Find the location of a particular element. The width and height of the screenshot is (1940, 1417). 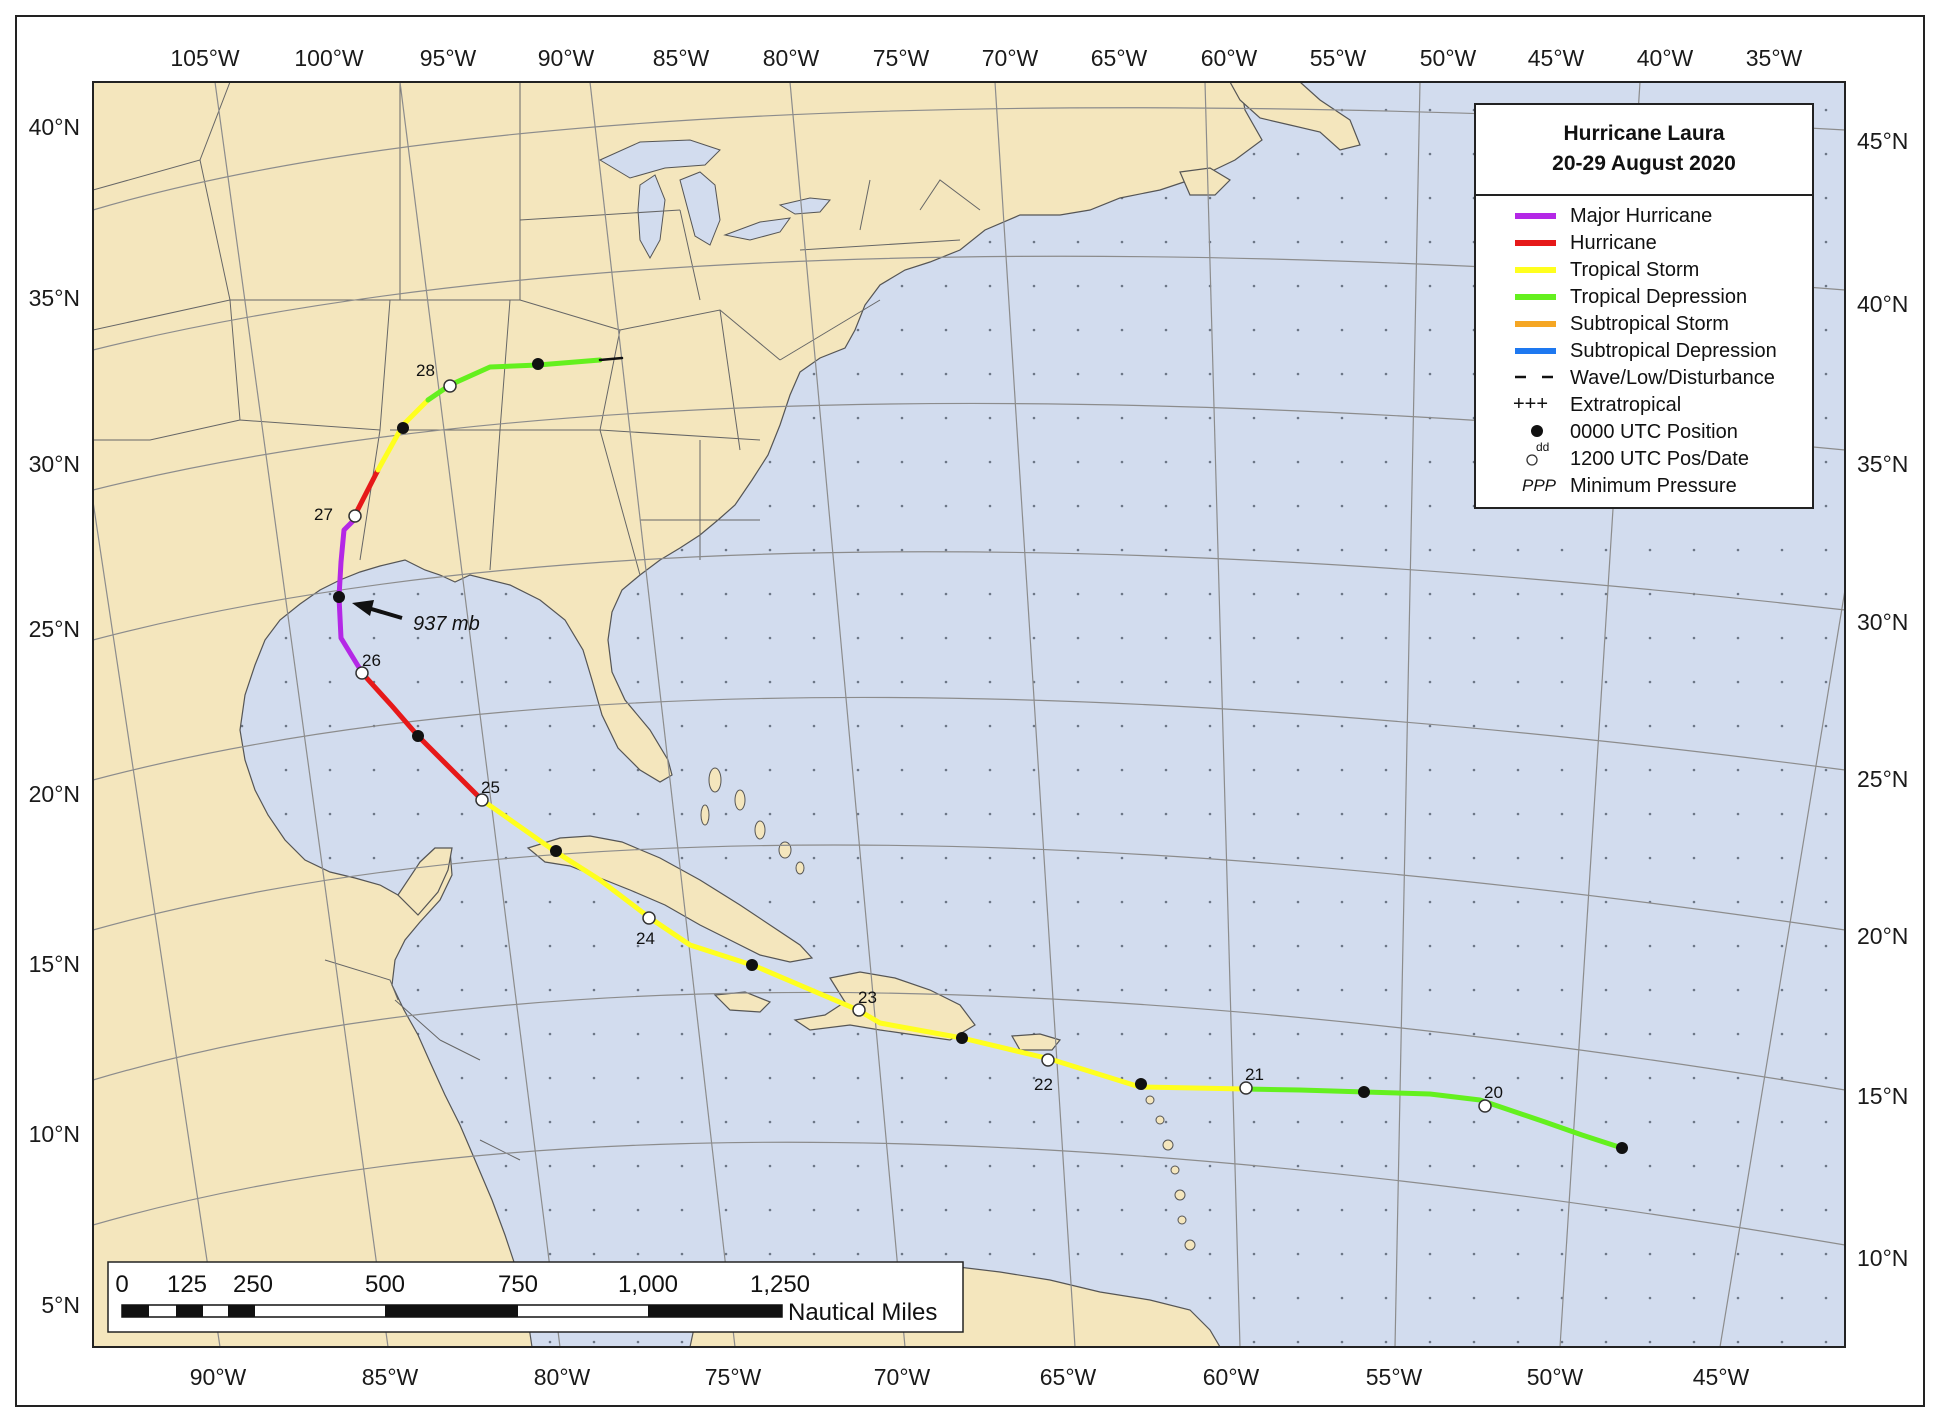

legend-label-1200-utc: 1200 UTC Pos/Date is located at coordinates (1659, 459).